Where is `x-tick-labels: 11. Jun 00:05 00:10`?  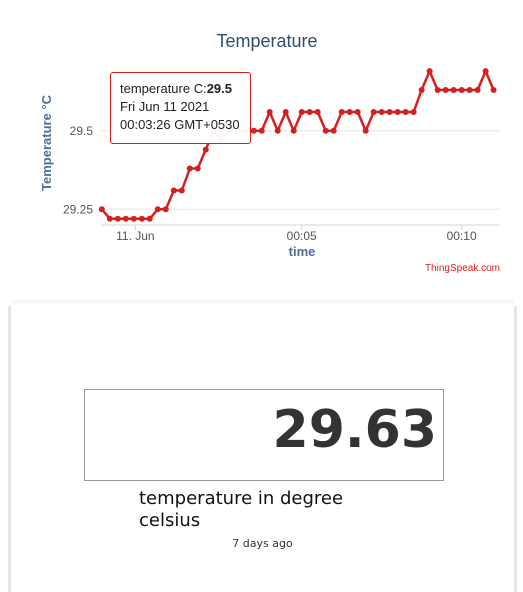 x-tick-labels: 11. Jun 00:05 00:10 is located at coordinates (296, 234).